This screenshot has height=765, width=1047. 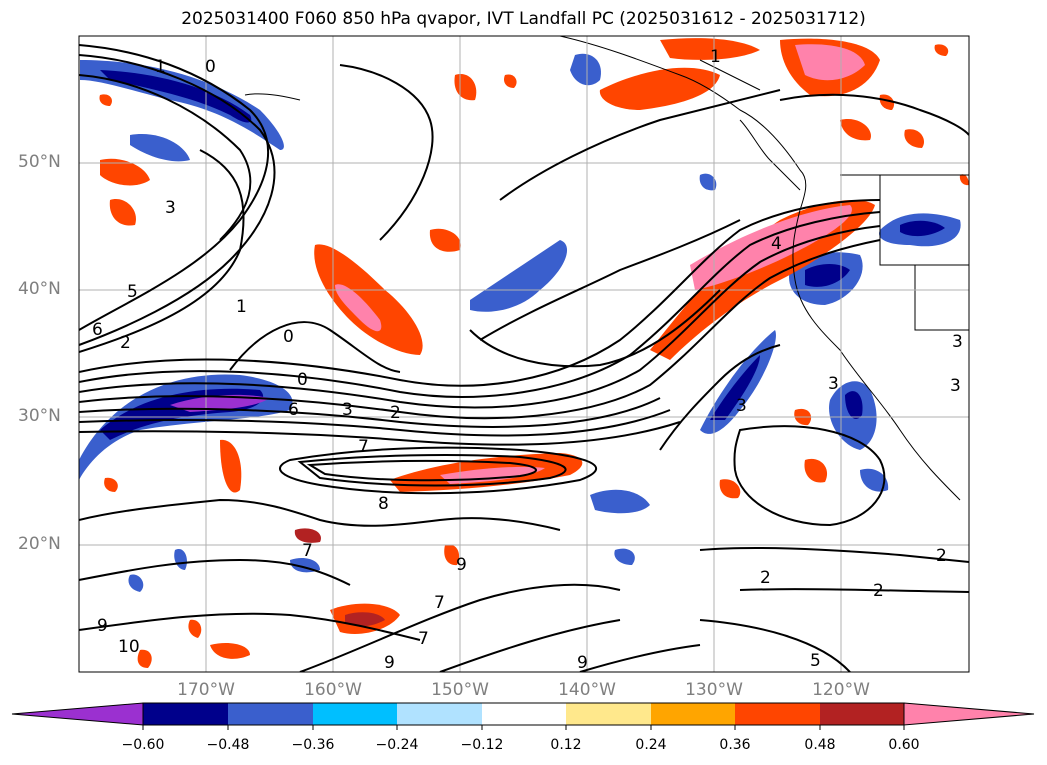 What do you see at coordinates (39, 289) in the screenshot?
I see `lat-label: 40°N` at bounding box center [39, 289].